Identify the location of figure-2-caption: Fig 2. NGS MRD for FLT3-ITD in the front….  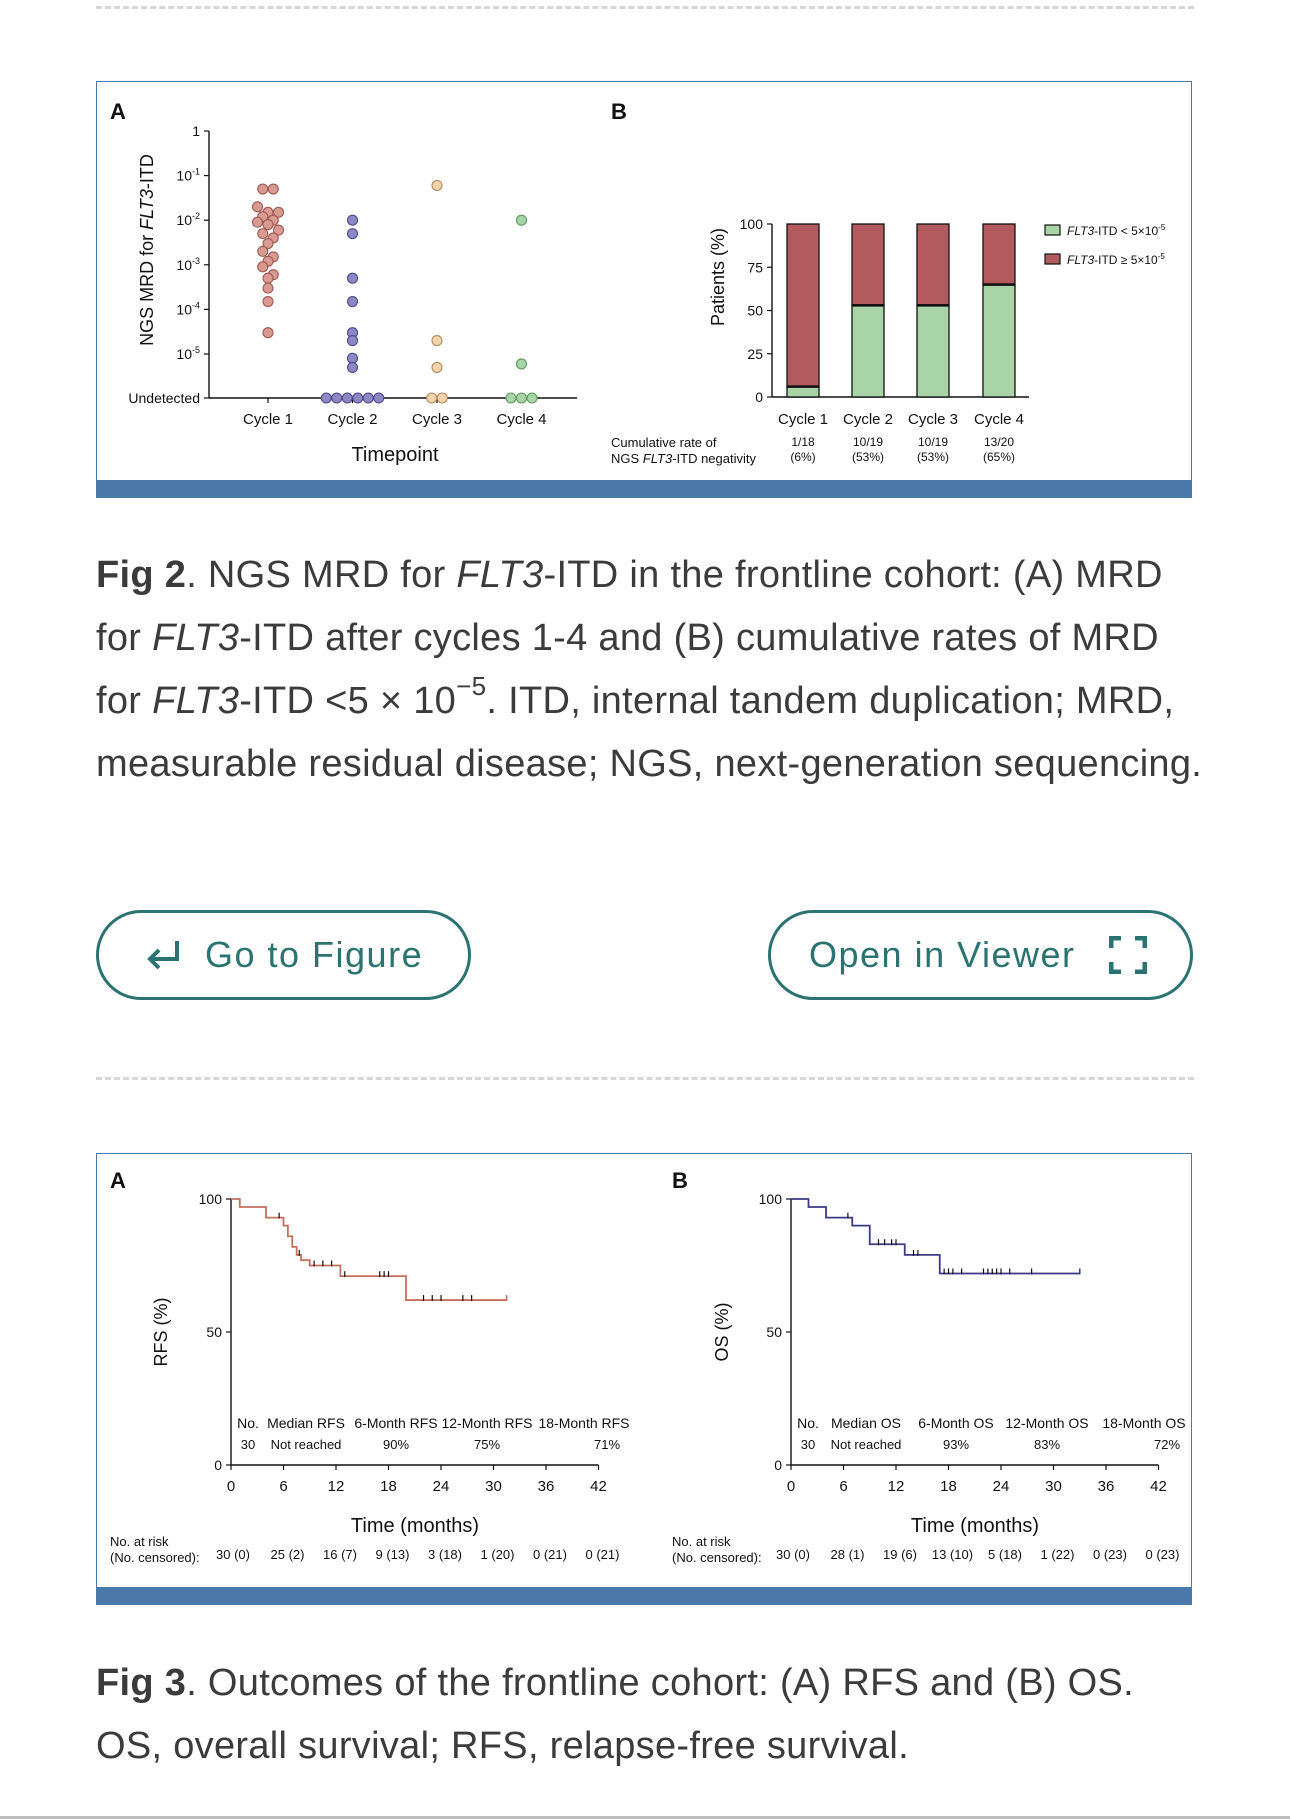
(649, 669).